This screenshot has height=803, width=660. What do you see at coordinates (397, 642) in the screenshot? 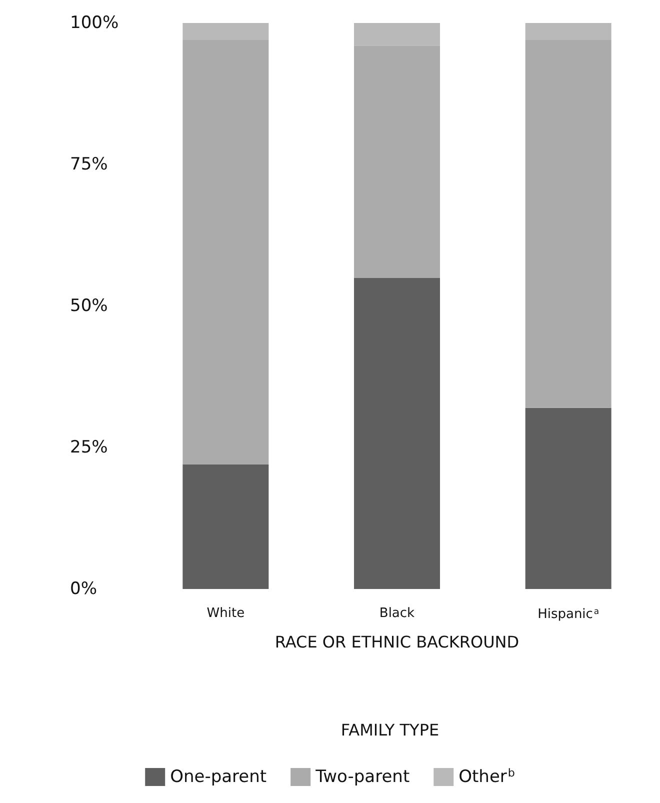
I see `x-axis-title: RACE OR ETHNIC BACKROUND` at bounding box center [397, 642].